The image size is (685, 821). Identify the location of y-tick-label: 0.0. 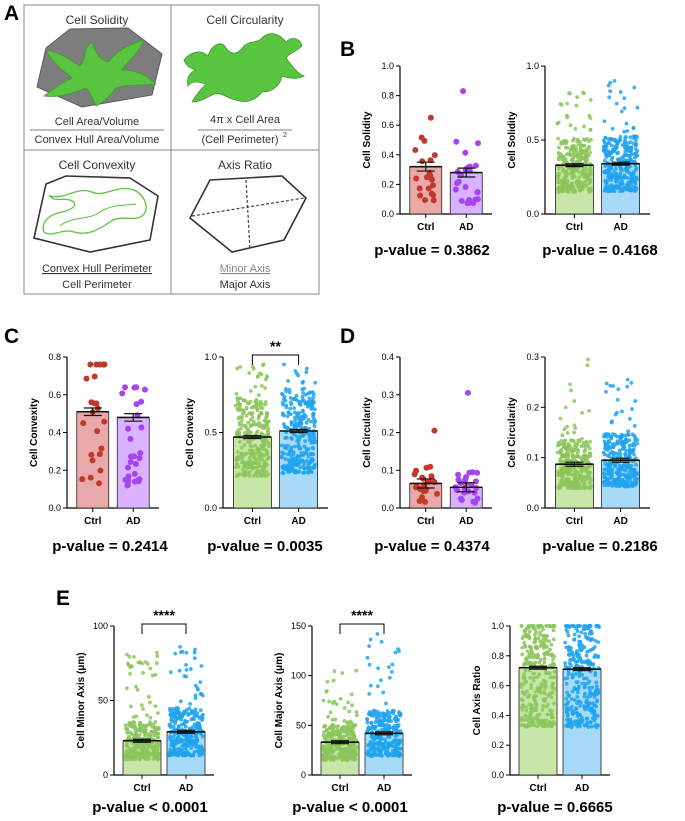
(387, 508).